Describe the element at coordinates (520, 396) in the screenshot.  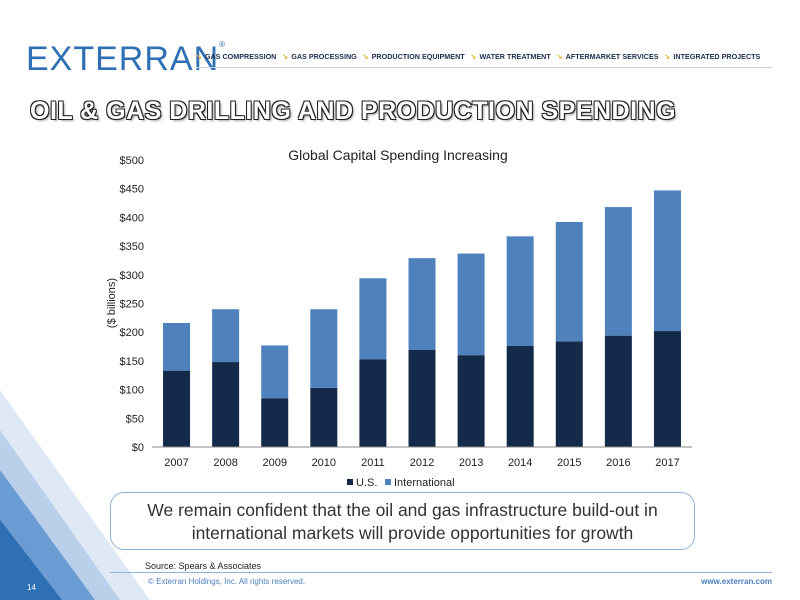
I see `bar-us-2014` at that location.